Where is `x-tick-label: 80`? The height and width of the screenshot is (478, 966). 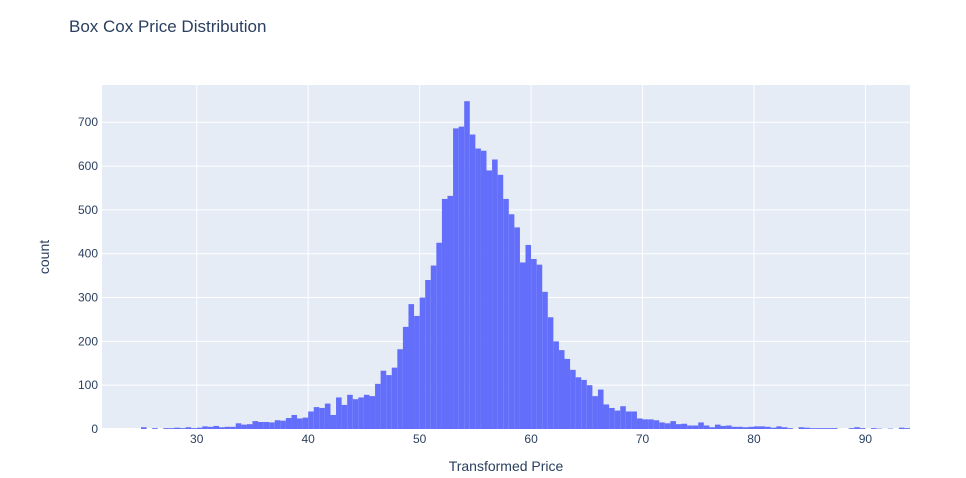
x-tick-label: 80 is located at coordinates (754, 439).